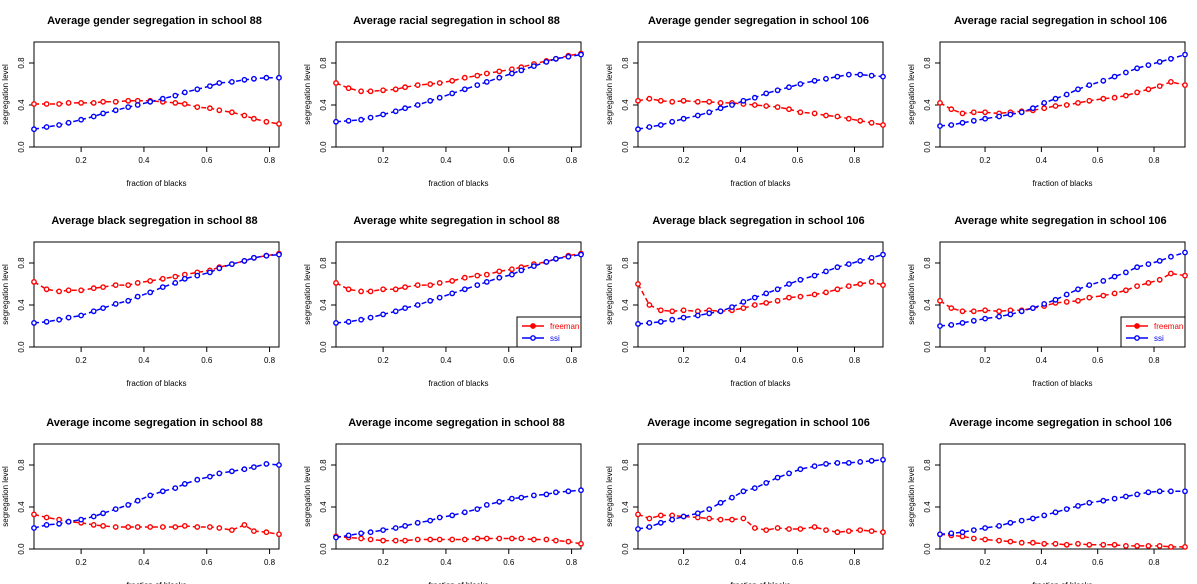  Describe the element at coordinates (741, 562) in the screenshot. I see `x-tick-label: 0.4` at that location.